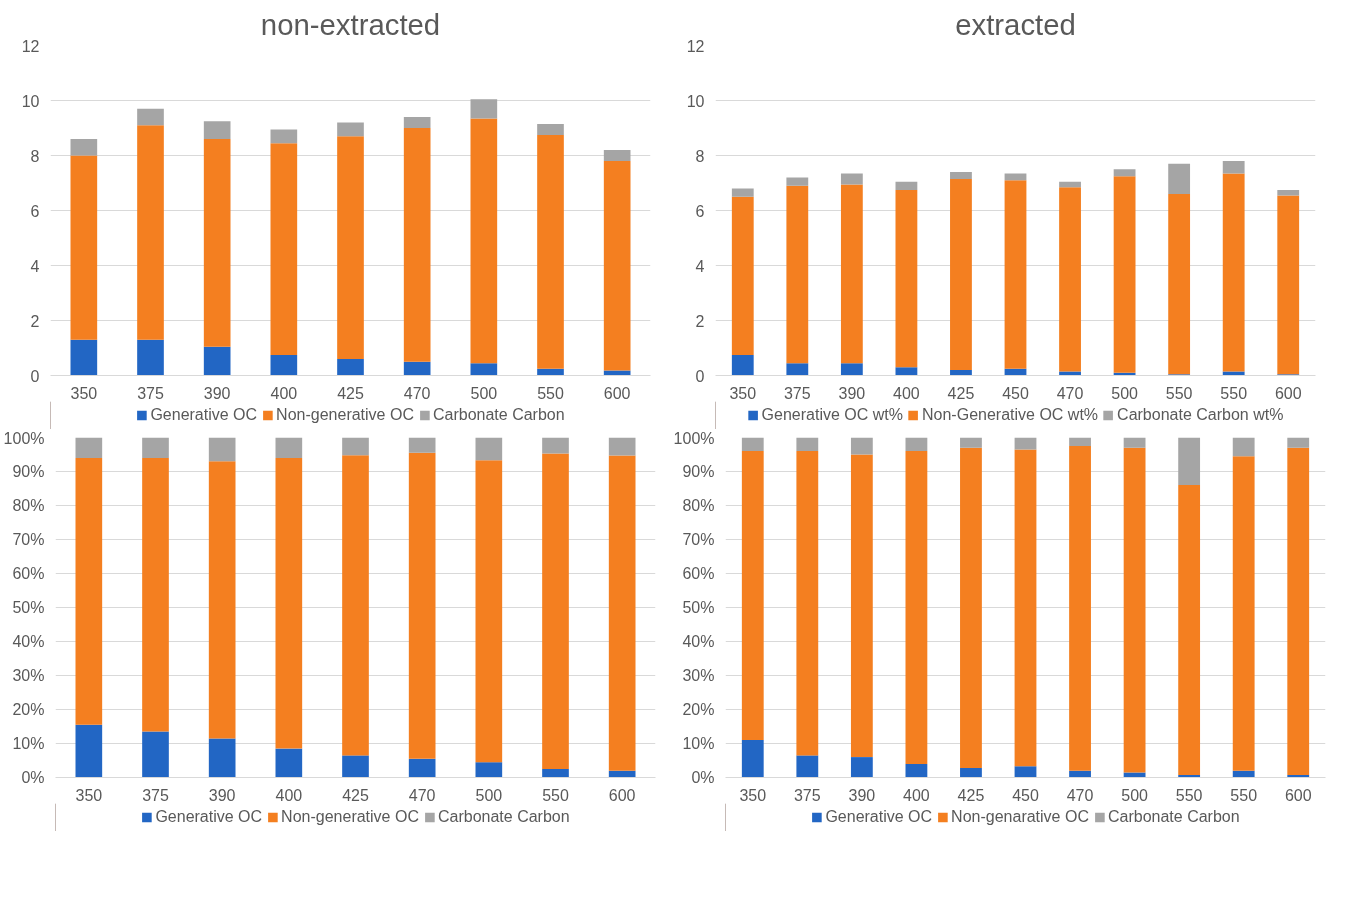 The width and height of the screenshot is (1360, 920). What do you see at coordinates (1200, 415) in the screenshot?
I see `legend-label: Carbonate Carbon wt%` at bounding box center [1200, 415].